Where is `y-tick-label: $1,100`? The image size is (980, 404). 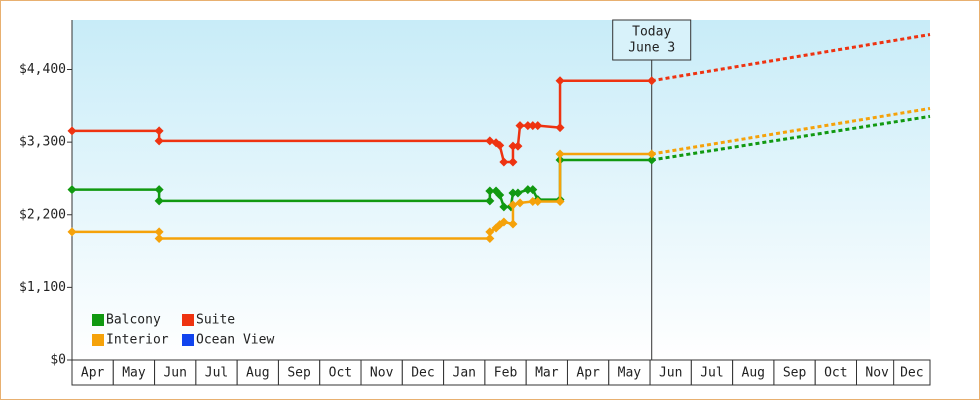 y-tick-label: $1,100 is located at coordinates (42, 287).